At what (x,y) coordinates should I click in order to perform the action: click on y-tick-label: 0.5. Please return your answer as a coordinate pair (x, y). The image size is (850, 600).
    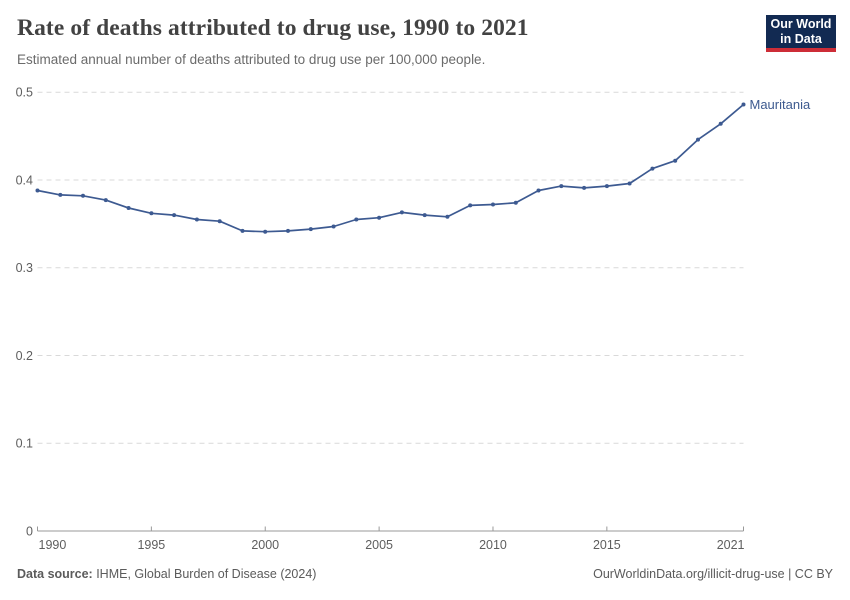
    Looking at the image, I should click on (24, 93).